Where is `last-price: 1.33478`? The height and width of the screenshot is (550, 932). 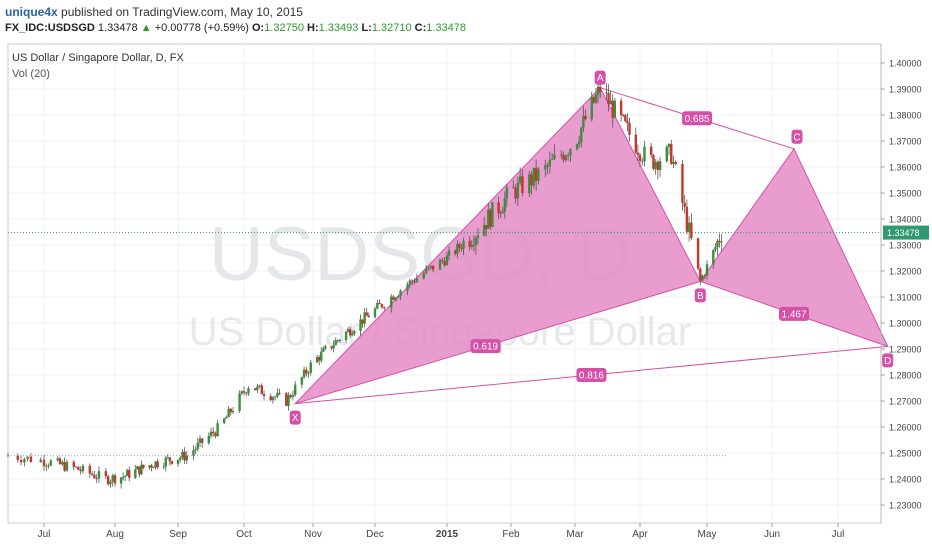 last-price: 1.33478 is located at coordinates (117, 28).